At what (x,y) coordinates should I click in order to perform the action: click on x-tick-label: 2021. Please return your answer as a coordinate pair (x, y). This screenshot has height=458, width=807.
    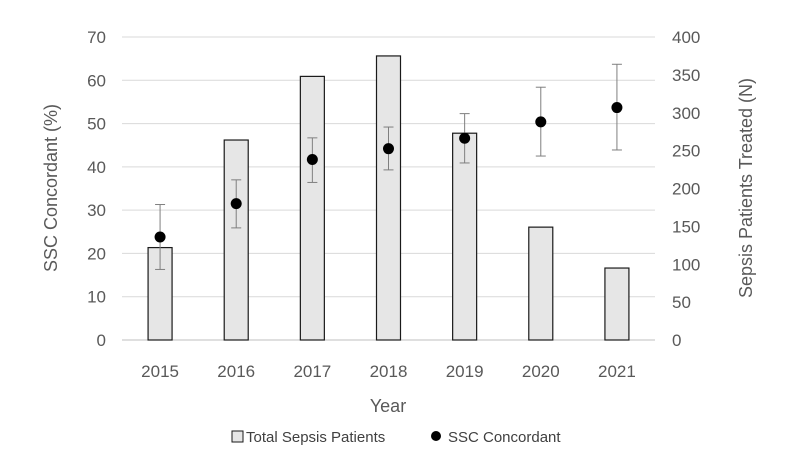
    Looking at the image, I should click on (617, 371).